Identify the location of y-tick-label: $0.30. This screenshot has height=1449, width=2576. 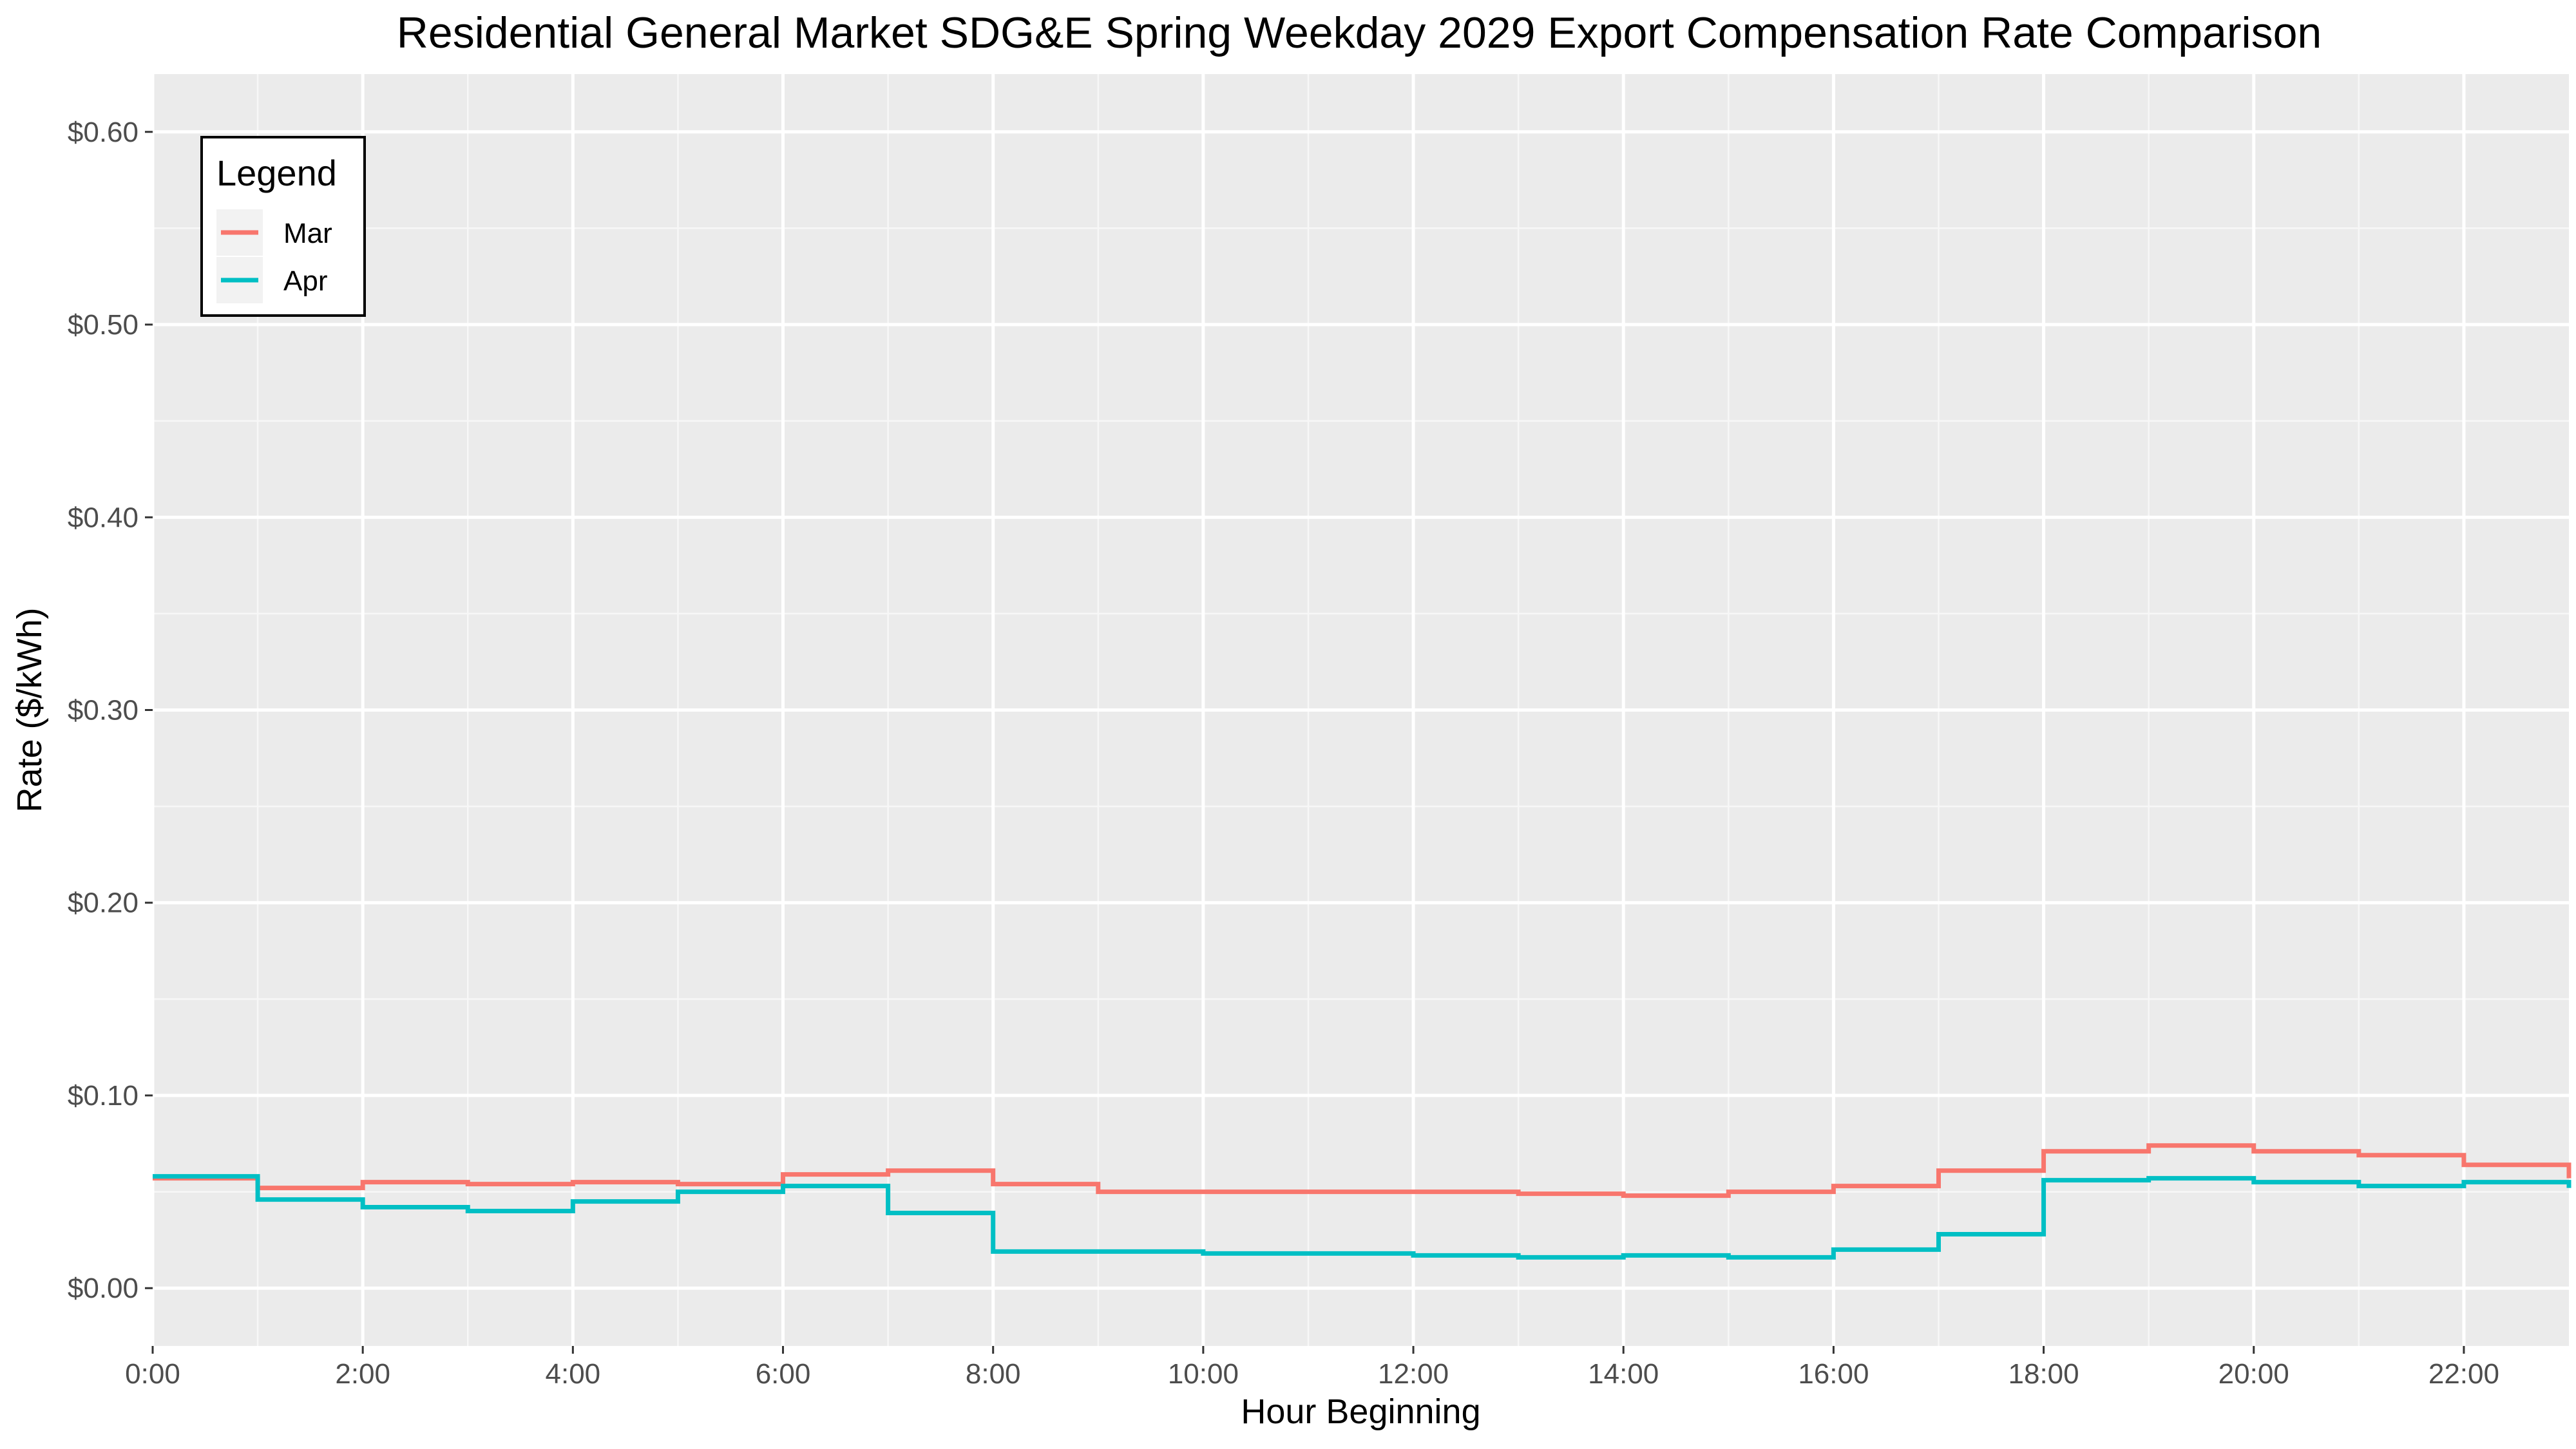
(103, 711).